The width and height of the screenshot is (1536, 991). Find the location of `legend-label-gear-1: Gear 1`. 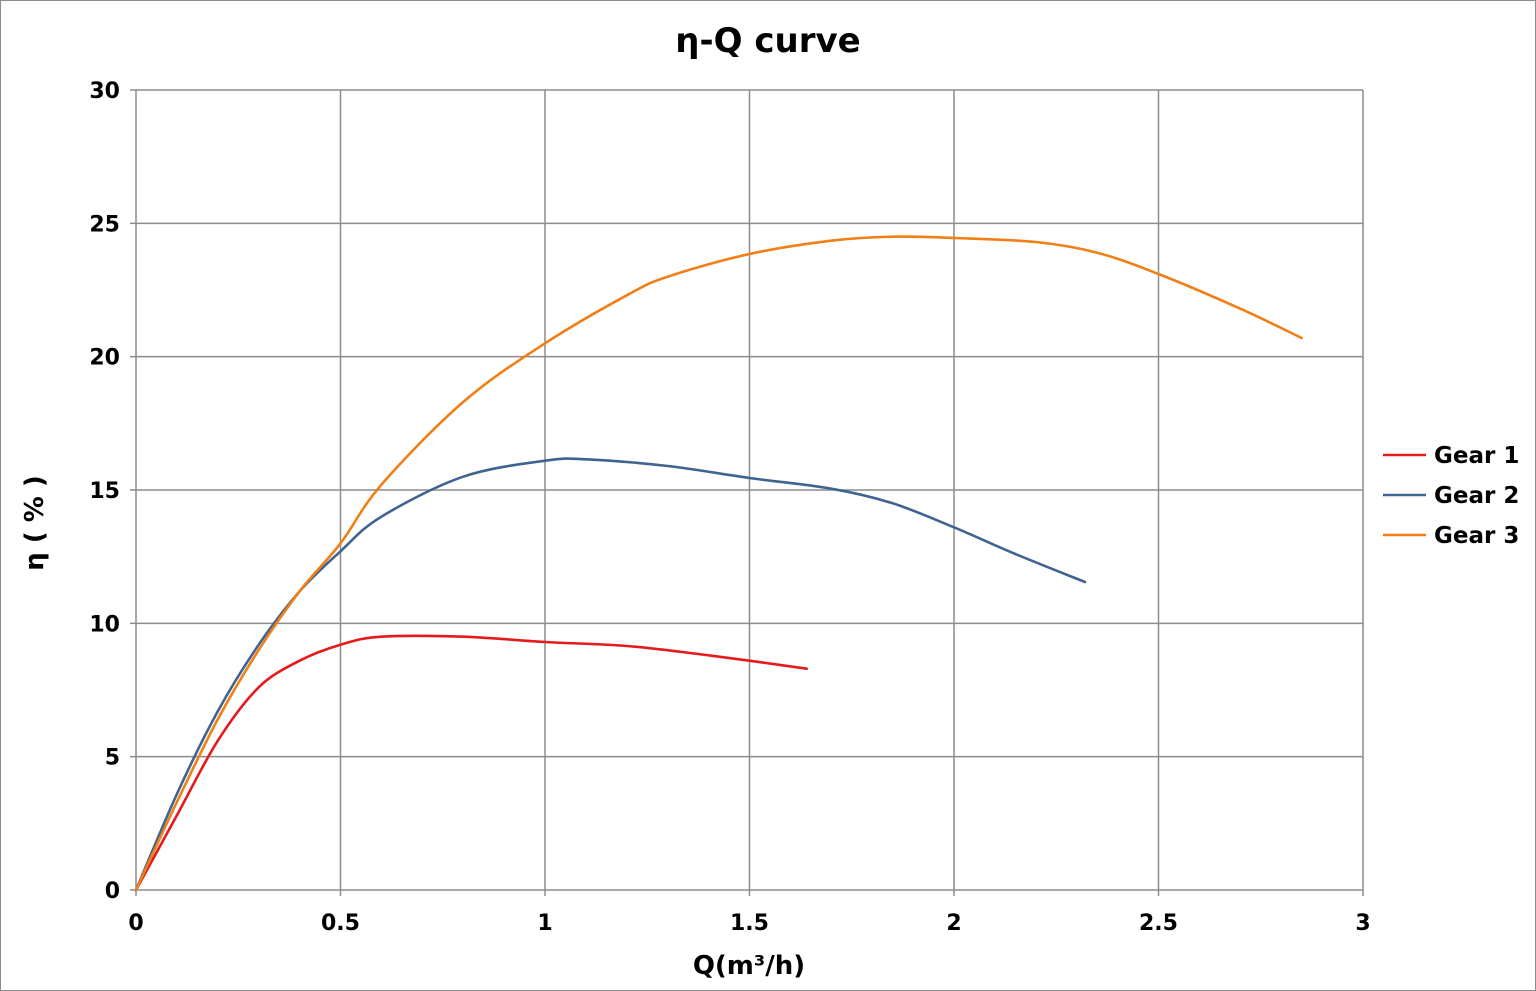

legend-label-gear-1: Gear 1 is located at coordinates (1476, 456).